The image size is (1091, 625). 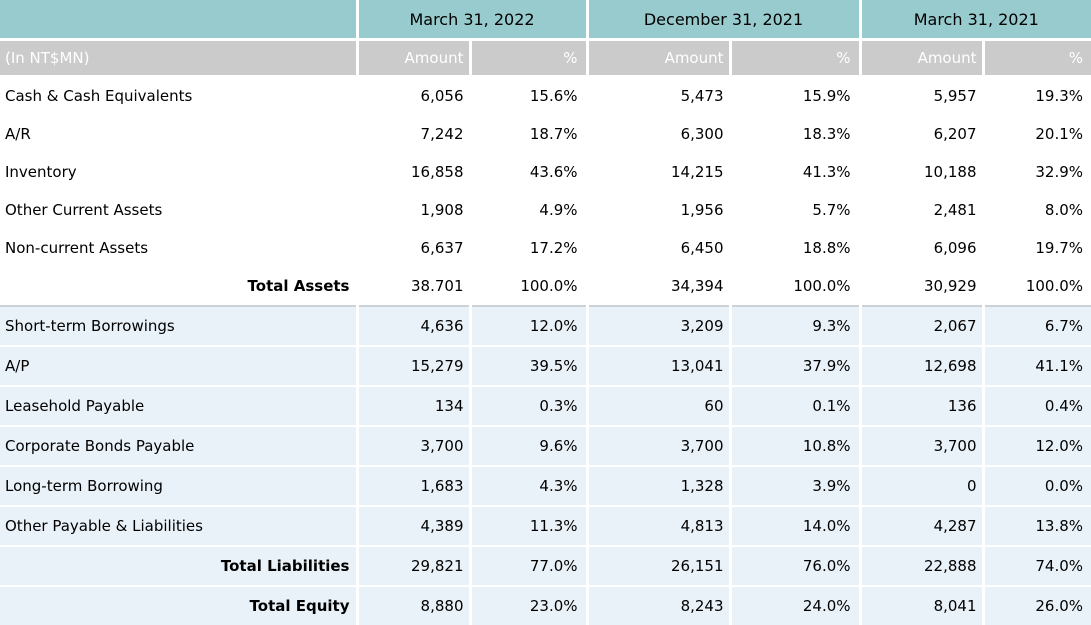 I want to click on percent-cell: 19.3%, so click(x=1037, y=95).